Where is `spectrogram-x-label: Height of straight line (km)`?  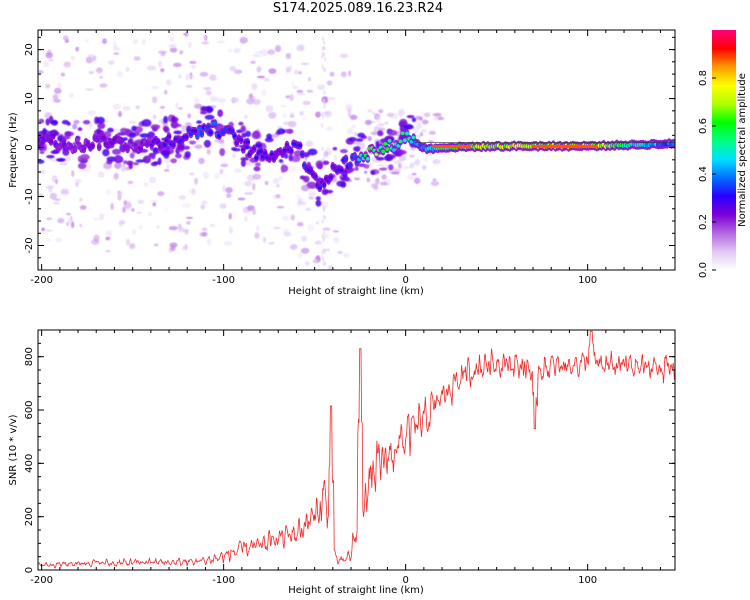
spectrogram-x-label: Height of straight line (km) is located at coordinates (356, 291).